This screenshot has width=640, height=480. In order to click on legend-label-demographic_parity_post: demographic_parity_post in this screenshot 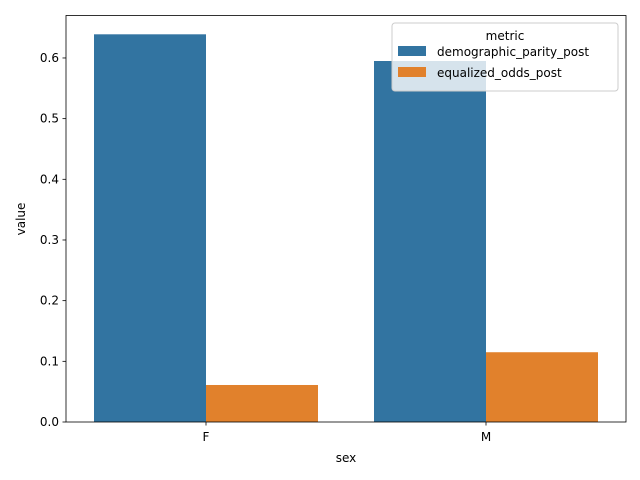, I will do `click(513, 52)`.